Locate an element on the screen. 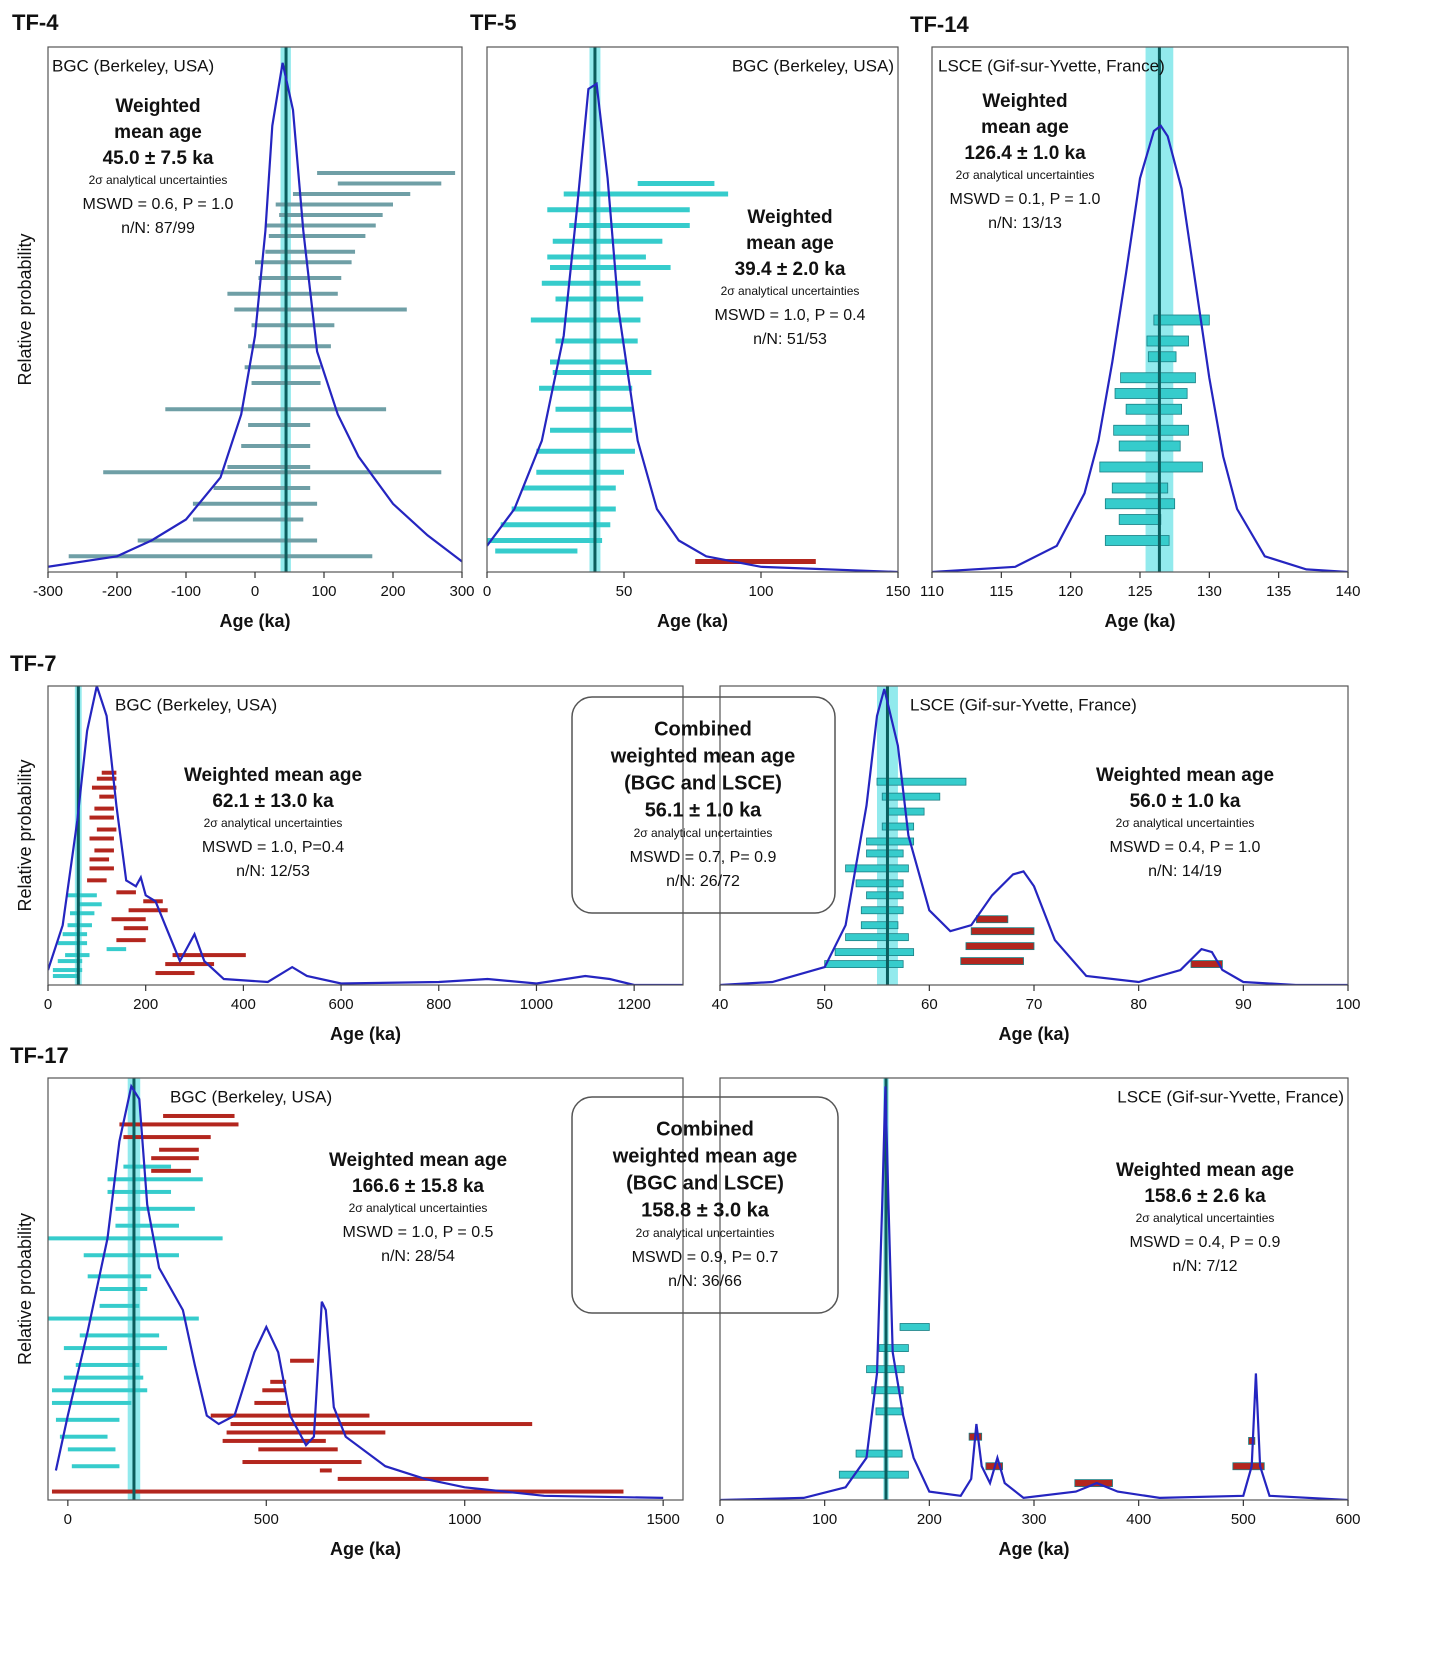 The width and height of the screenshot is (1447, 1663). combined-box is located at coordinates (705, 1205).